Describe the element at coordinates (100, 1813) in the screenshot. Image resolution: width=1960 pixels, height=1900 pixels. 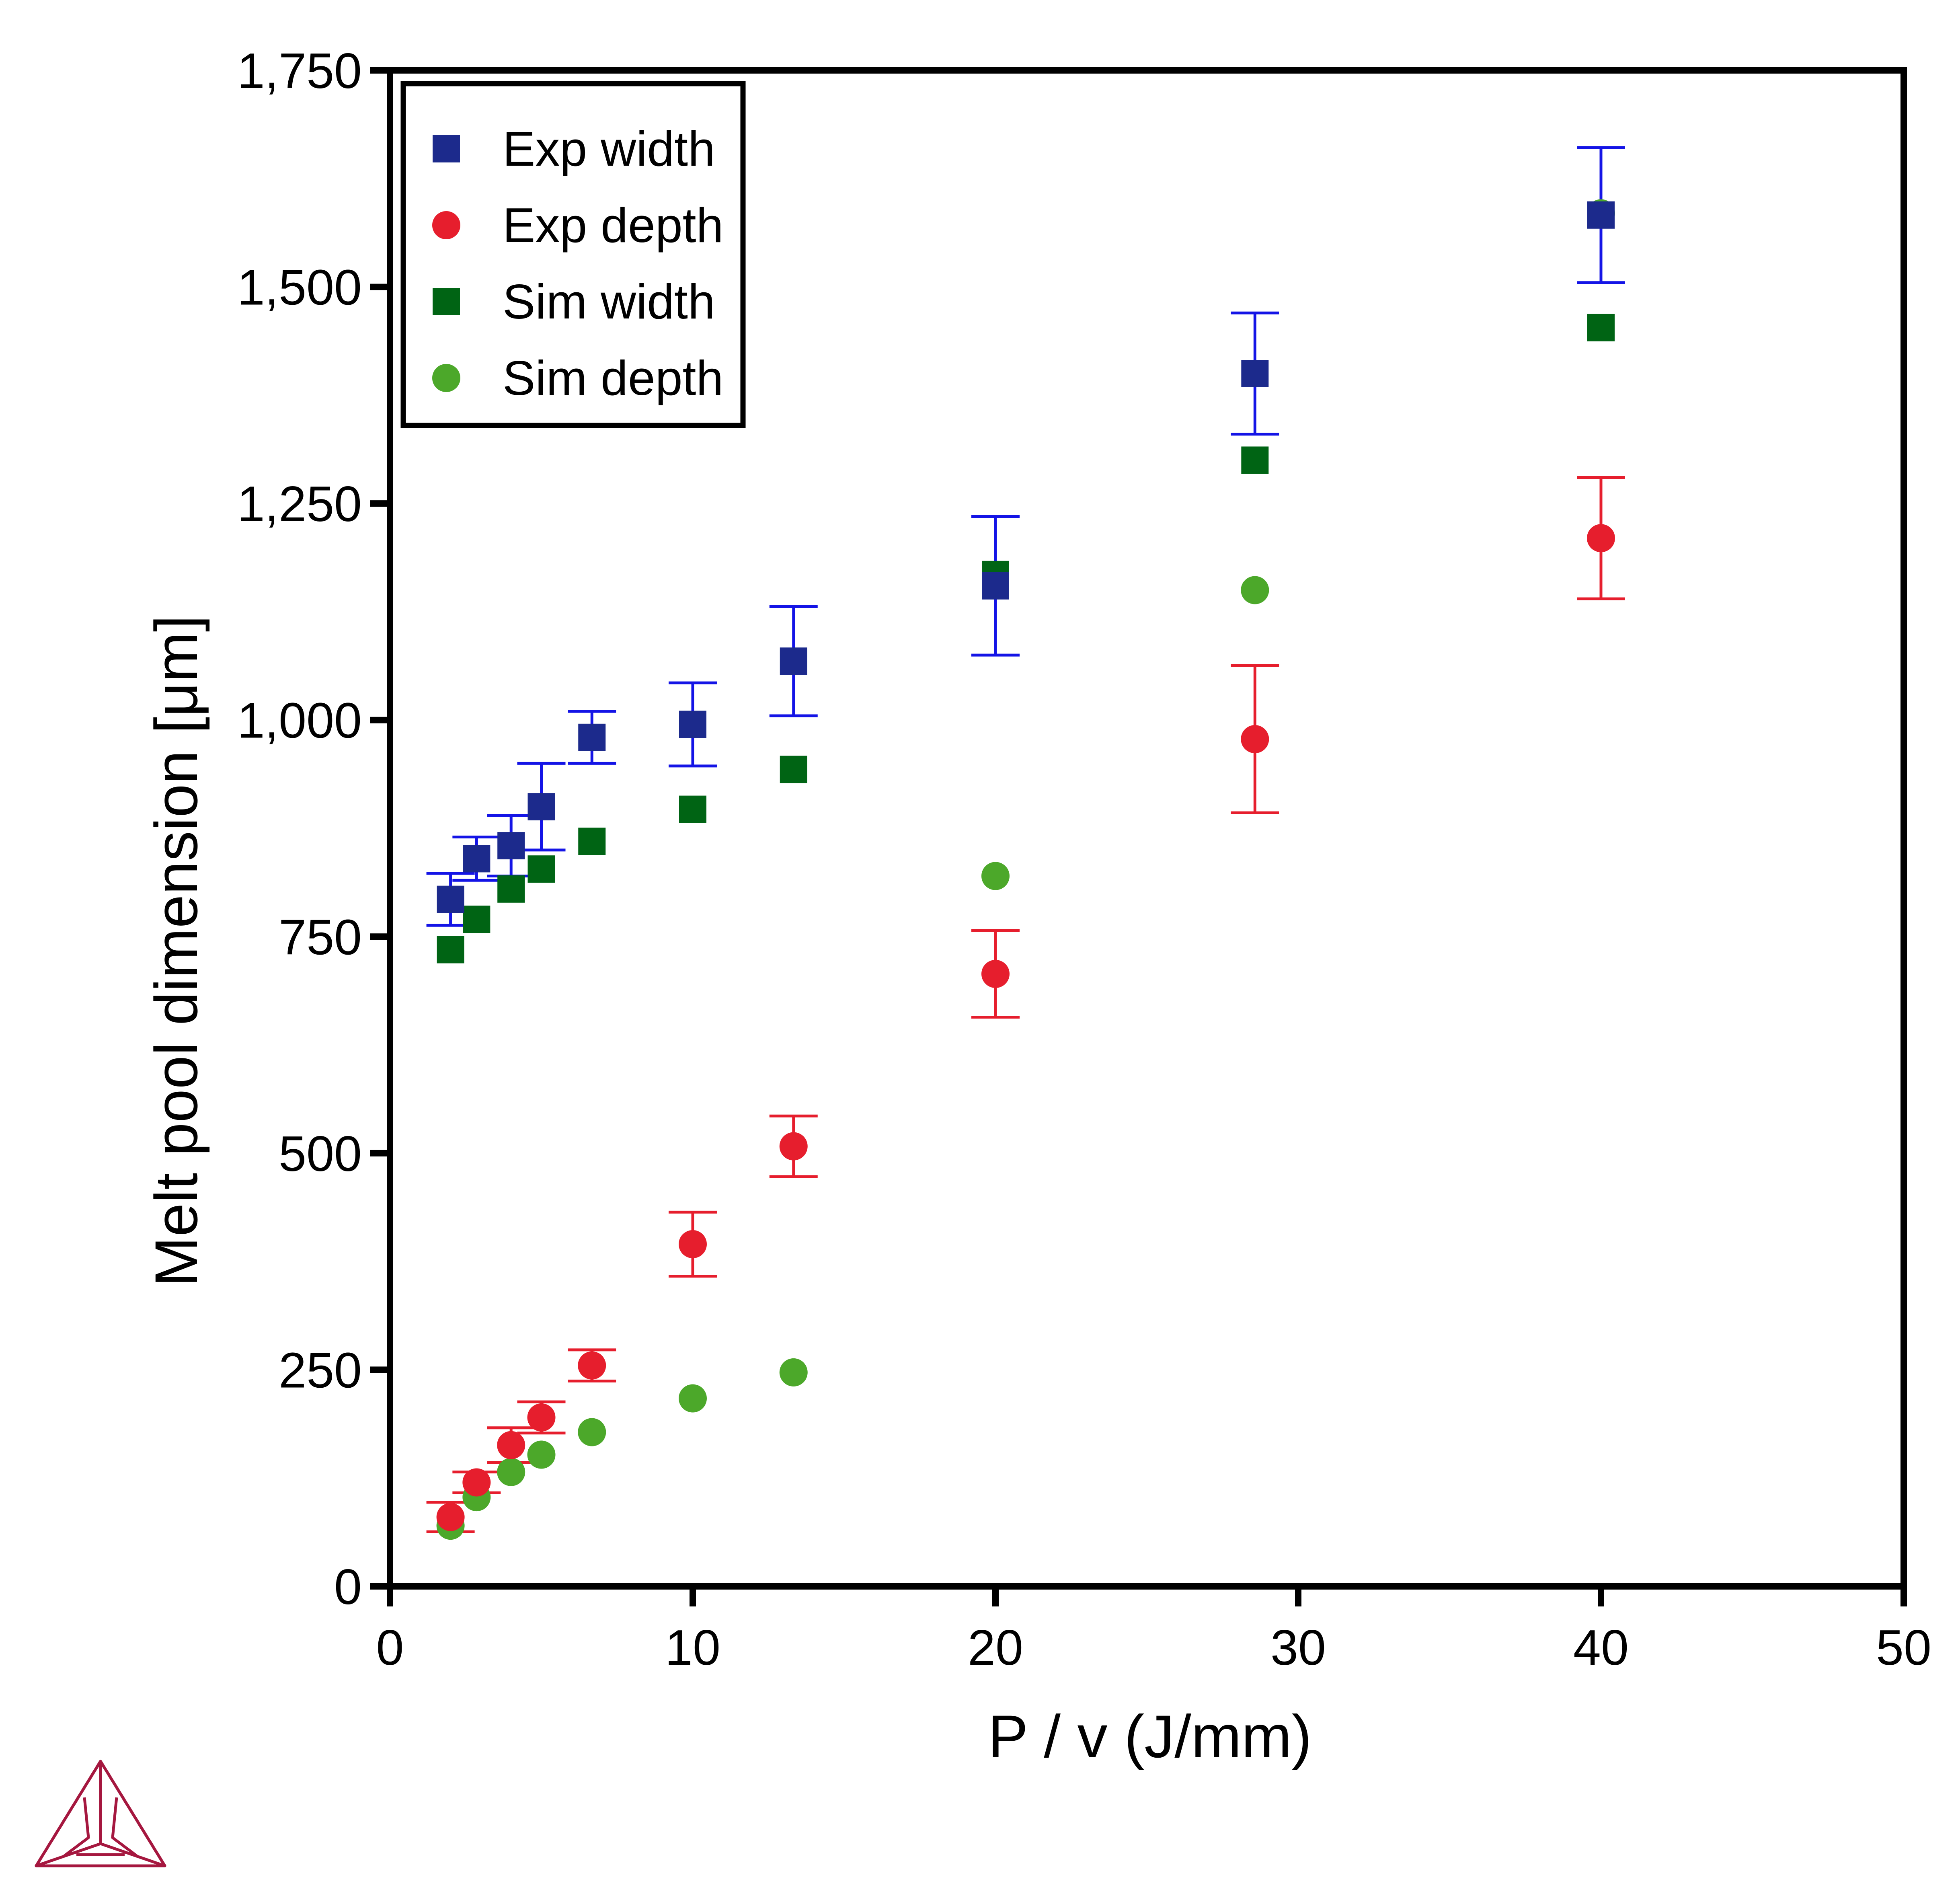
I see `ternary-triangle-logo-icon` at that location.